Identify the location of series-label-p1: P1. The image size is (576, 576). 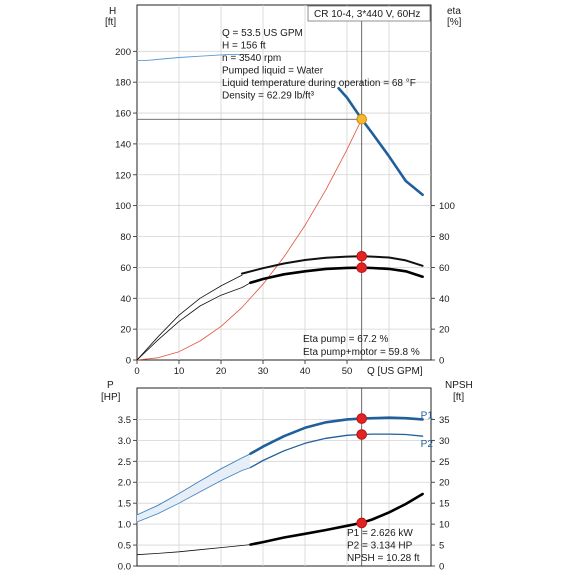
(427, 416).